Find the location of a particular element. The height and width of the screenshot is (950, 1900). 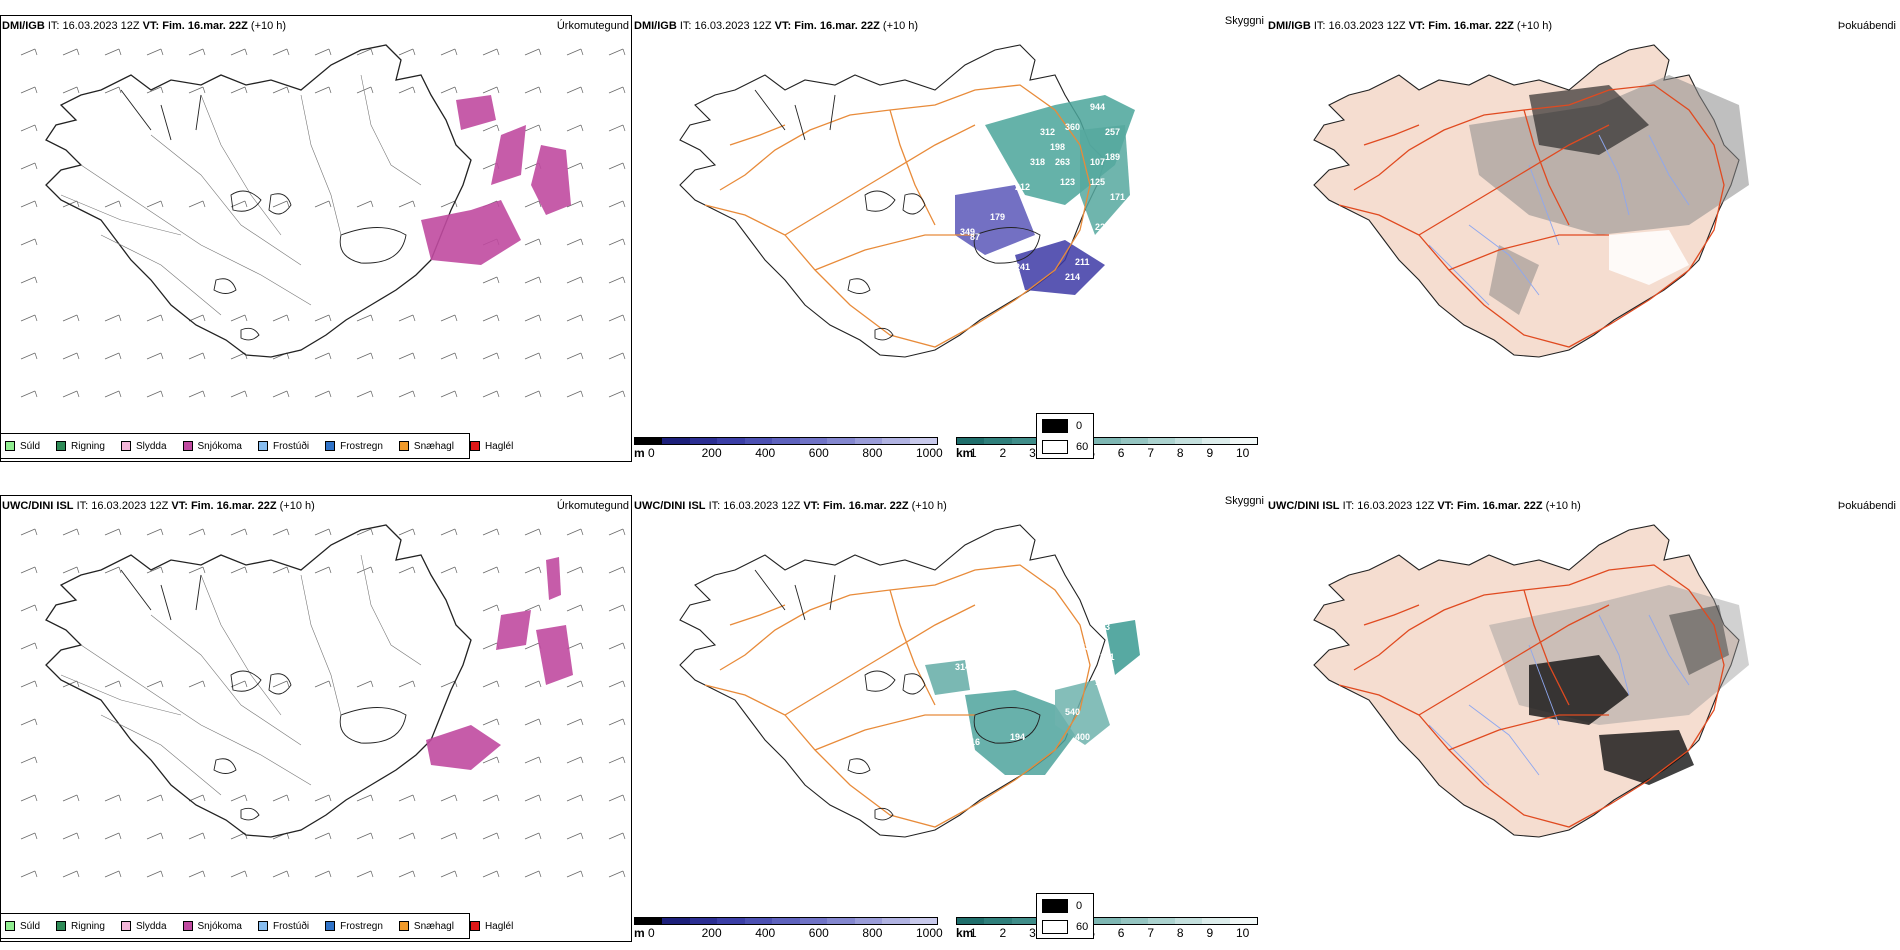

cloud-base-value: 212 is located at coordinates (942, 212).